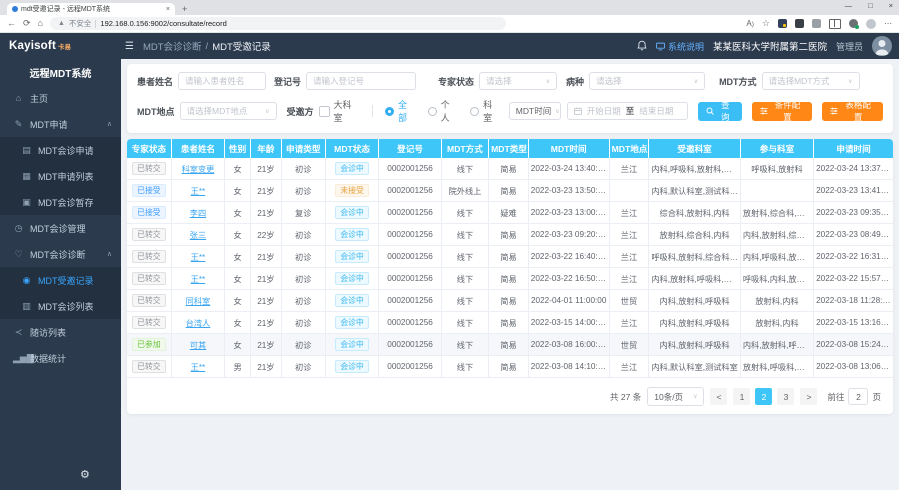  What do you see at coordinates (870, 5) in the screenshot?
I see `window-restore-button: □` at bounding box center [870, 5].